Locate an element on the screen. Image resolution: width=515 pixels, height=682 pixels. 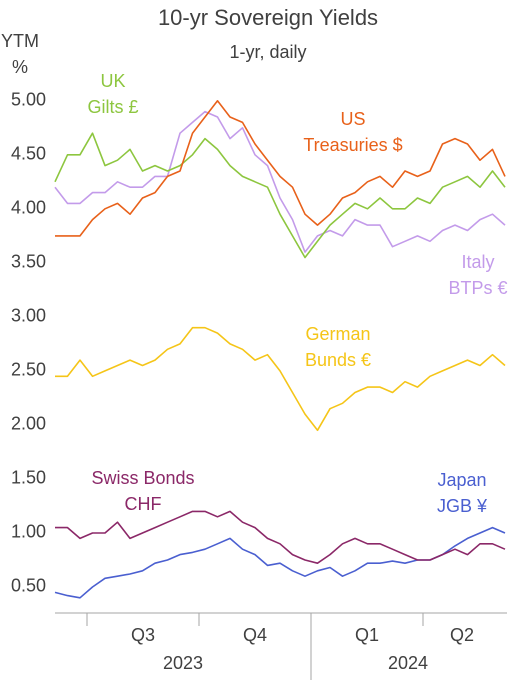
y-axis-label: YTM is located at coordinates (20, 41).